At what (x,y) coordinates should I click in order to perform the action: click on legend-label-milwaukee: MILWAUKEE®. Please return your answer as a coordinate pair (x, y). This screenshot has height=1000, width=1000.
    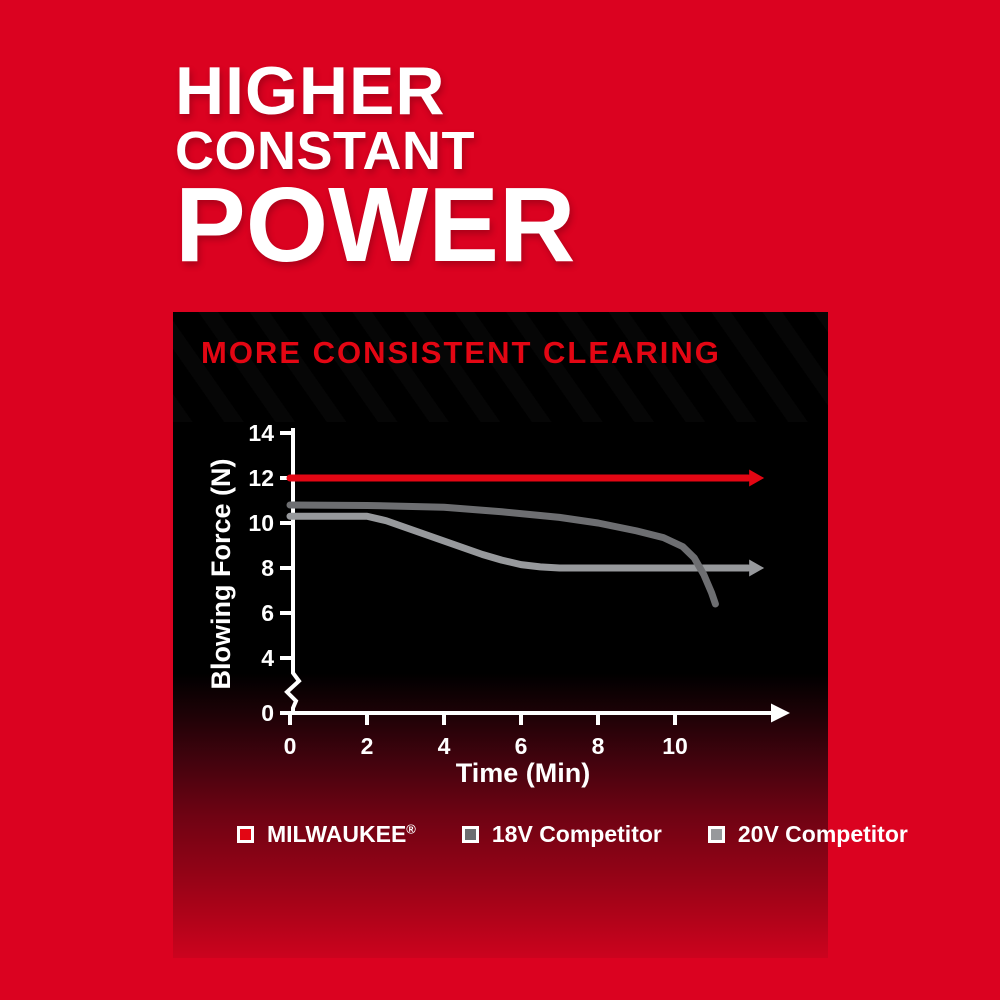
    Looking at the image, I should click on (341, 834).